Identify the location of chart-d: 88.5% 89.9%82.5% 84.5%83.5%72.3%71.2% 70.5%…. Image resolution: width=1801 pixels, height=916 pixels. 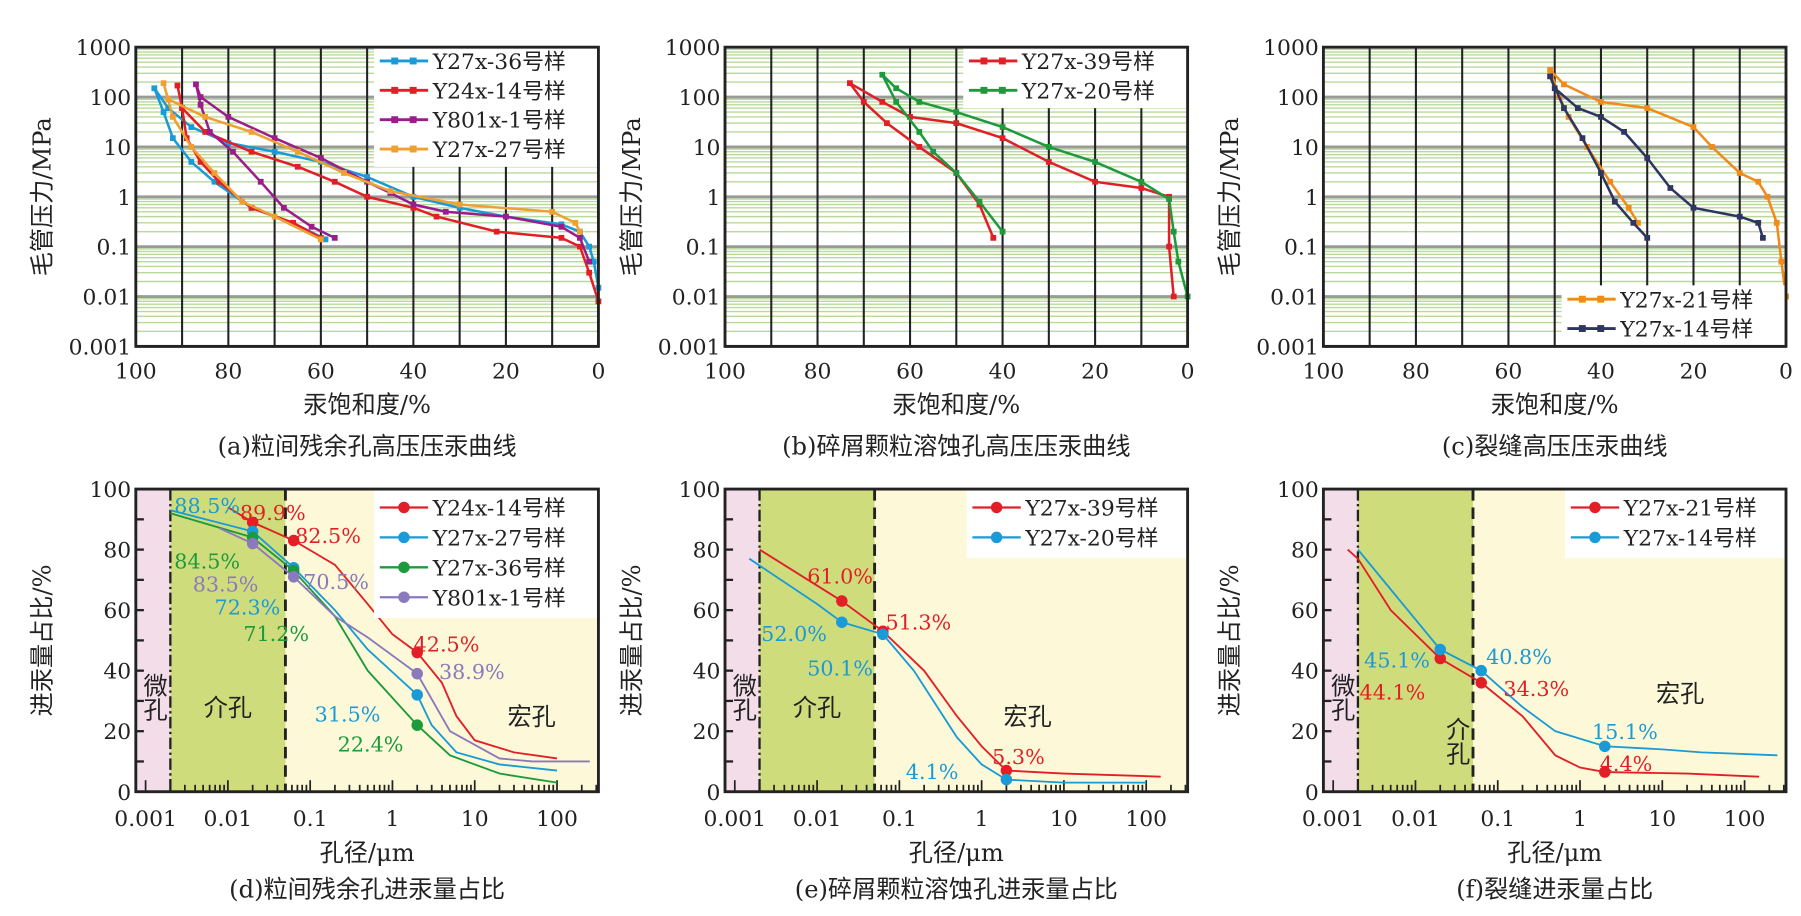
(314, 691).